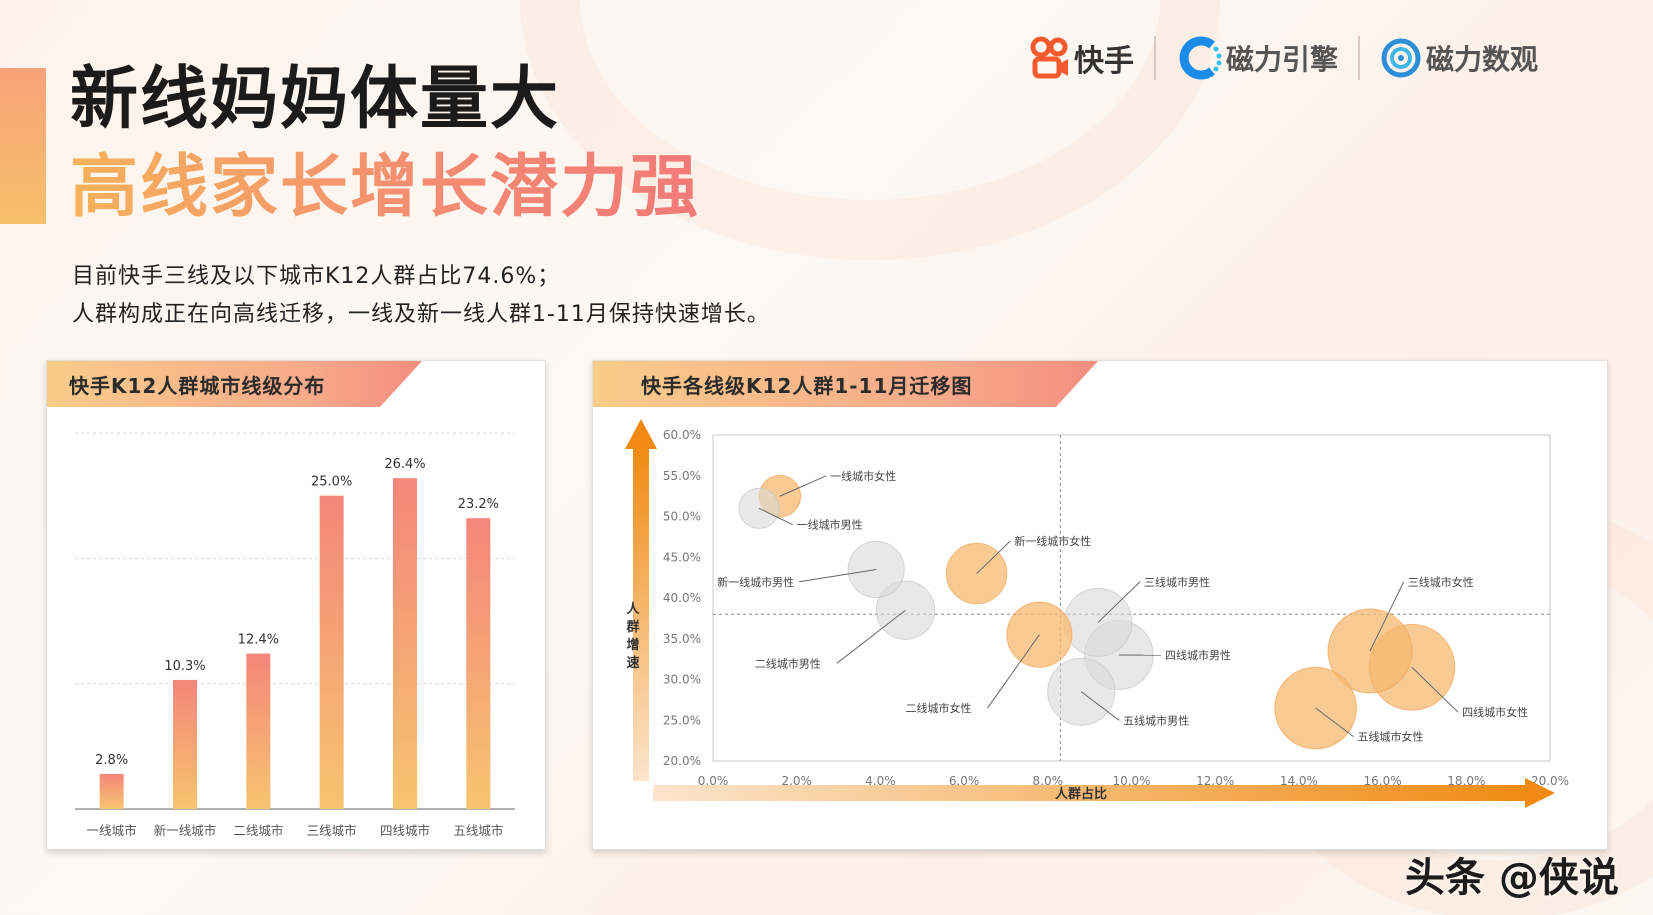 Image resolution: width=1653 pixels, height=915 pixels. What do you see at coordinates (1198, 655) in the screenshot?
I see `bubble-label: 四线城市男性` at bounding box center [1198, 655].